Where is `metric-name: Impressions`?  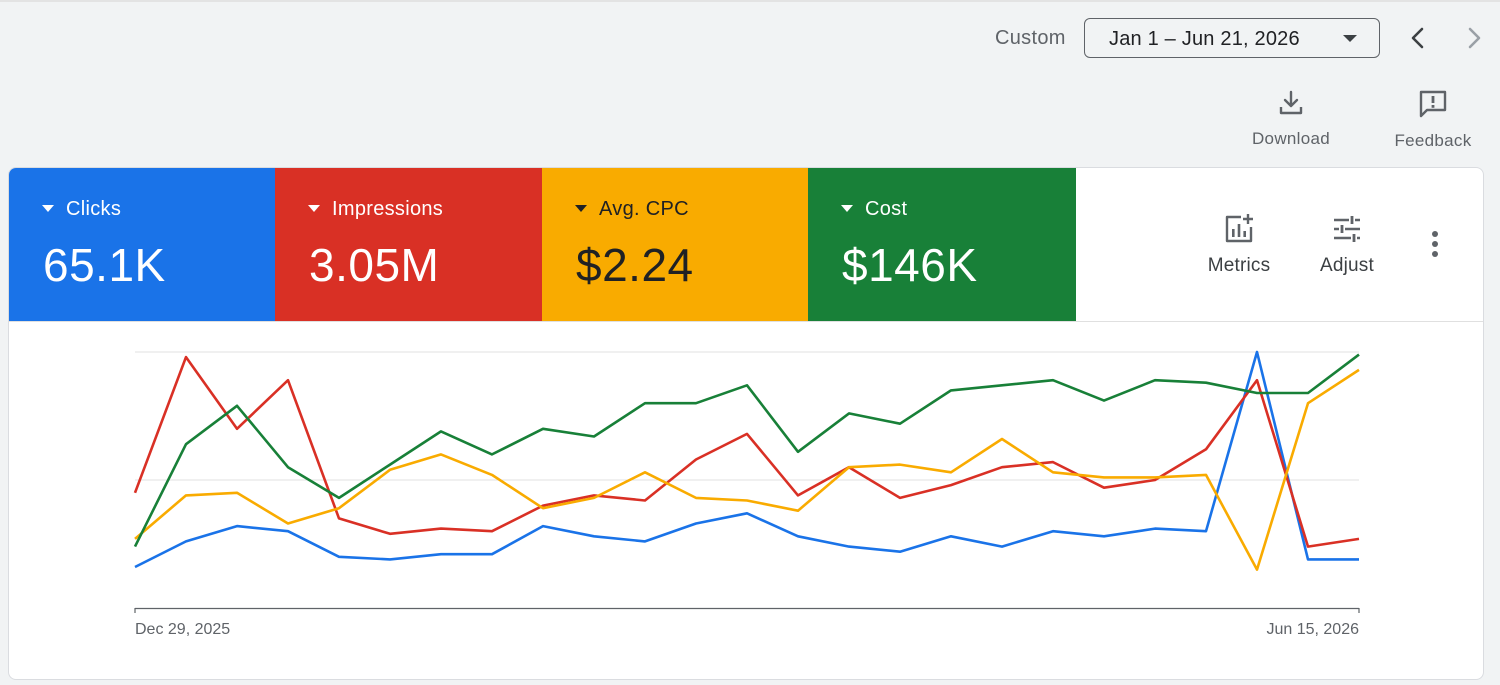 metric-name: Impressions is located at coordinates (375, 209).